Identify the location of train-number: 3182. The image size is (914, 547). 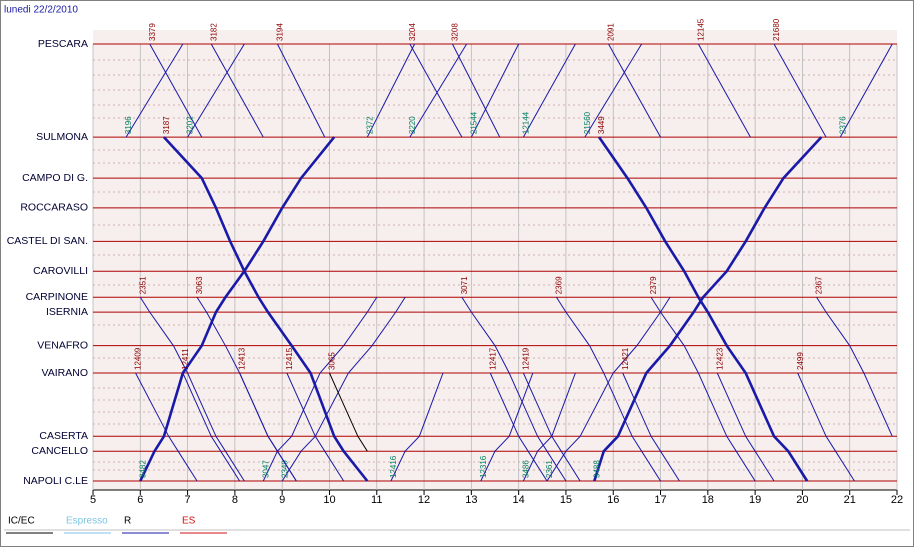
(213, 32).